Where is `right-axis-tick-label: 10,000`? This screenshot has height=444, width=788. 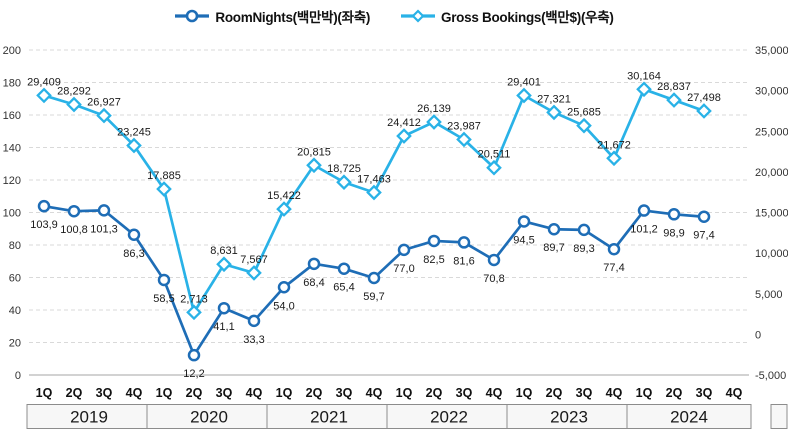 right-axis-tick-label: 10,000 is located at coordinates (771, 254).